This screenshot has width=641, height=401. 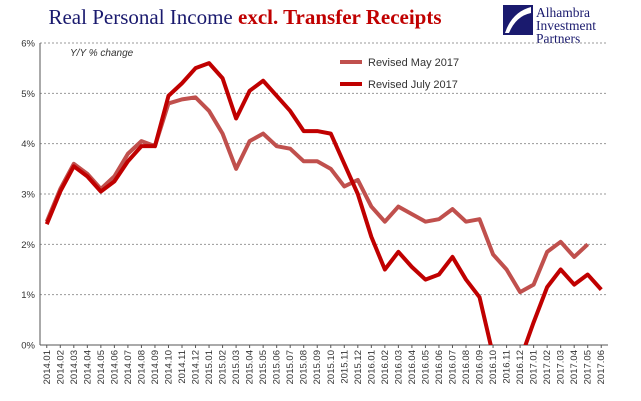 What do you see at coordinates (143, 17) in the screenshot?
I see `chart-title-main: Real Personal Income` at bounding box center [143, 17].